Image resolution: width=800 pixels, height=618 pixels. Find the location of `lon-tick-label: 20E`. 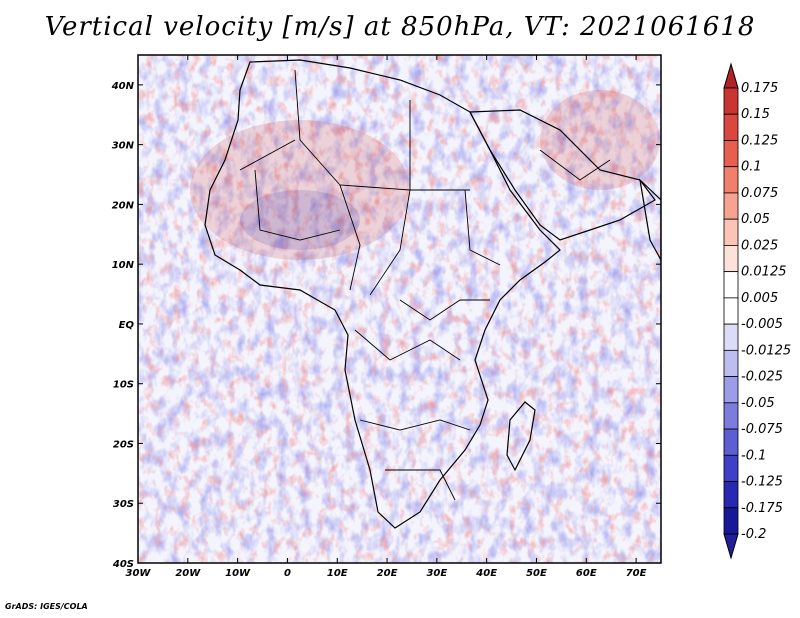

lon-tick-label: 20E is located at coordinates (387, 573).